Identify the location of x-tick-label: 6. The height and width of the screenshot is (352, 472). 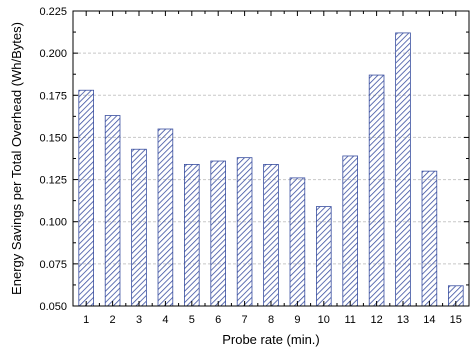
(218, 320).